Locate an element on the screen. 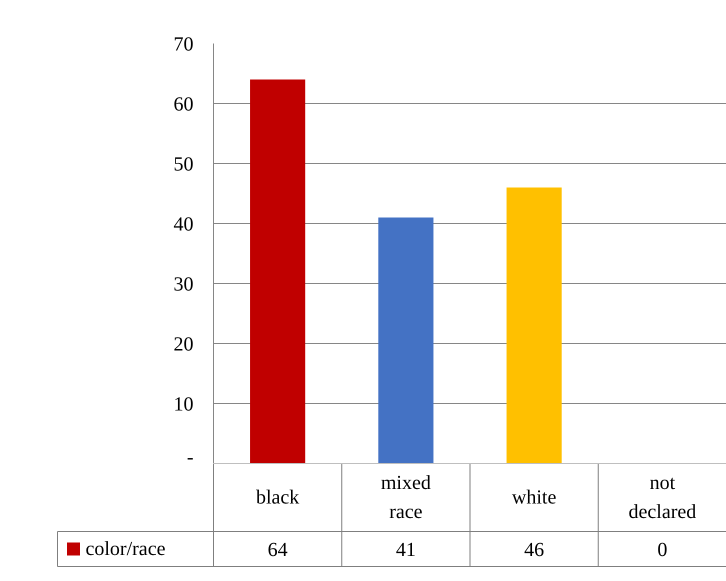  data-label: 0 is located at coordinates (662, 550).